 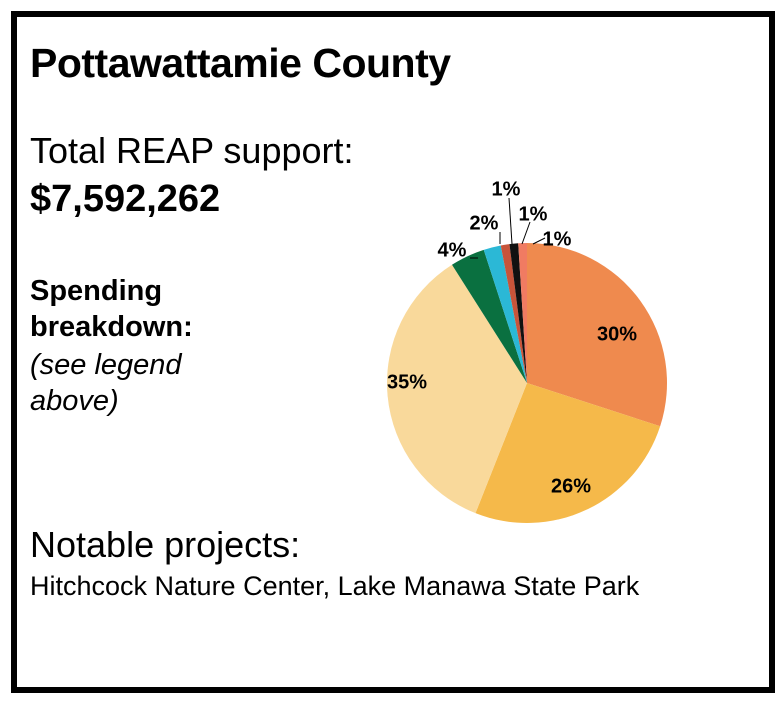 I want to click on spending-breakdown-label: Spending breakdown:, so click(x=111, y=309).